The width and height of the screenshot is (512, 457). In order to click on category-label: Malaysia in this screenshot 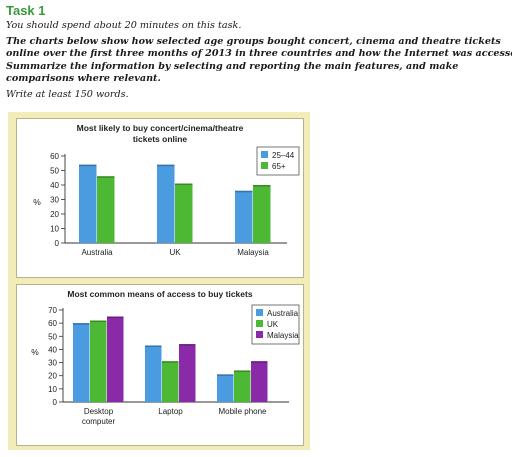, I will do `click(253, 252)`.